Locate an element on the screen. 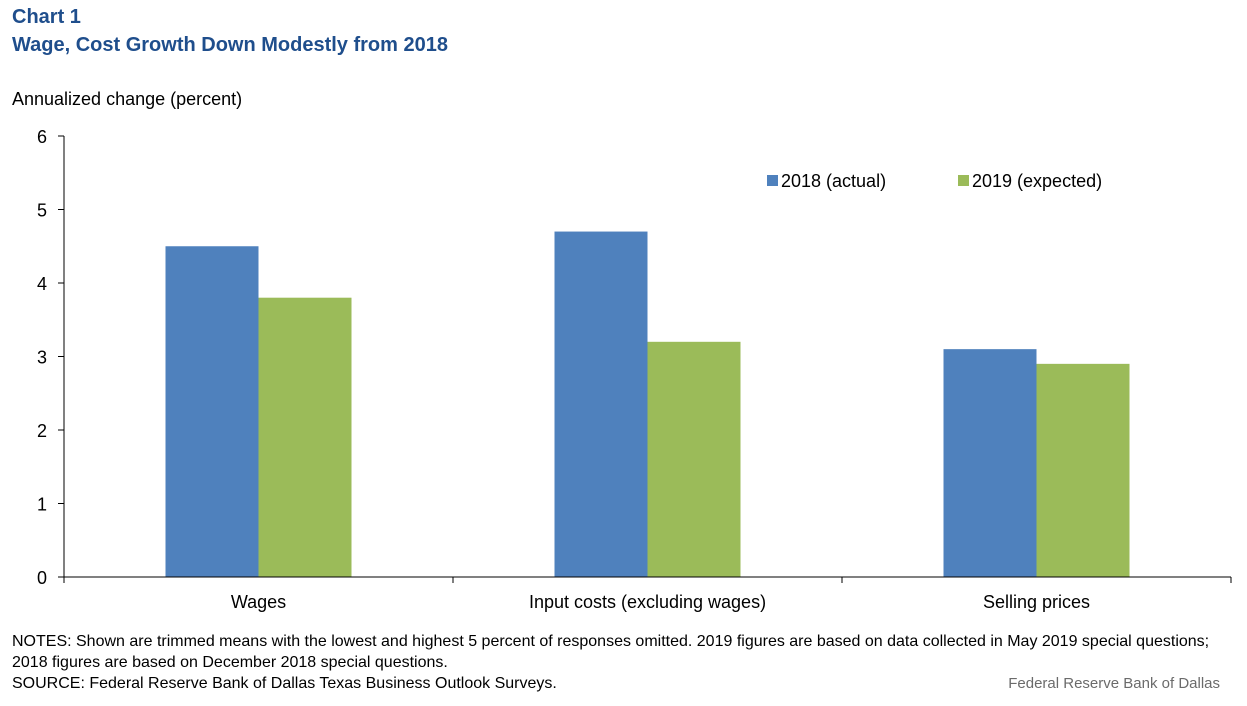  legend-label: 2018 (actual) is located at coordinates (833, 181).